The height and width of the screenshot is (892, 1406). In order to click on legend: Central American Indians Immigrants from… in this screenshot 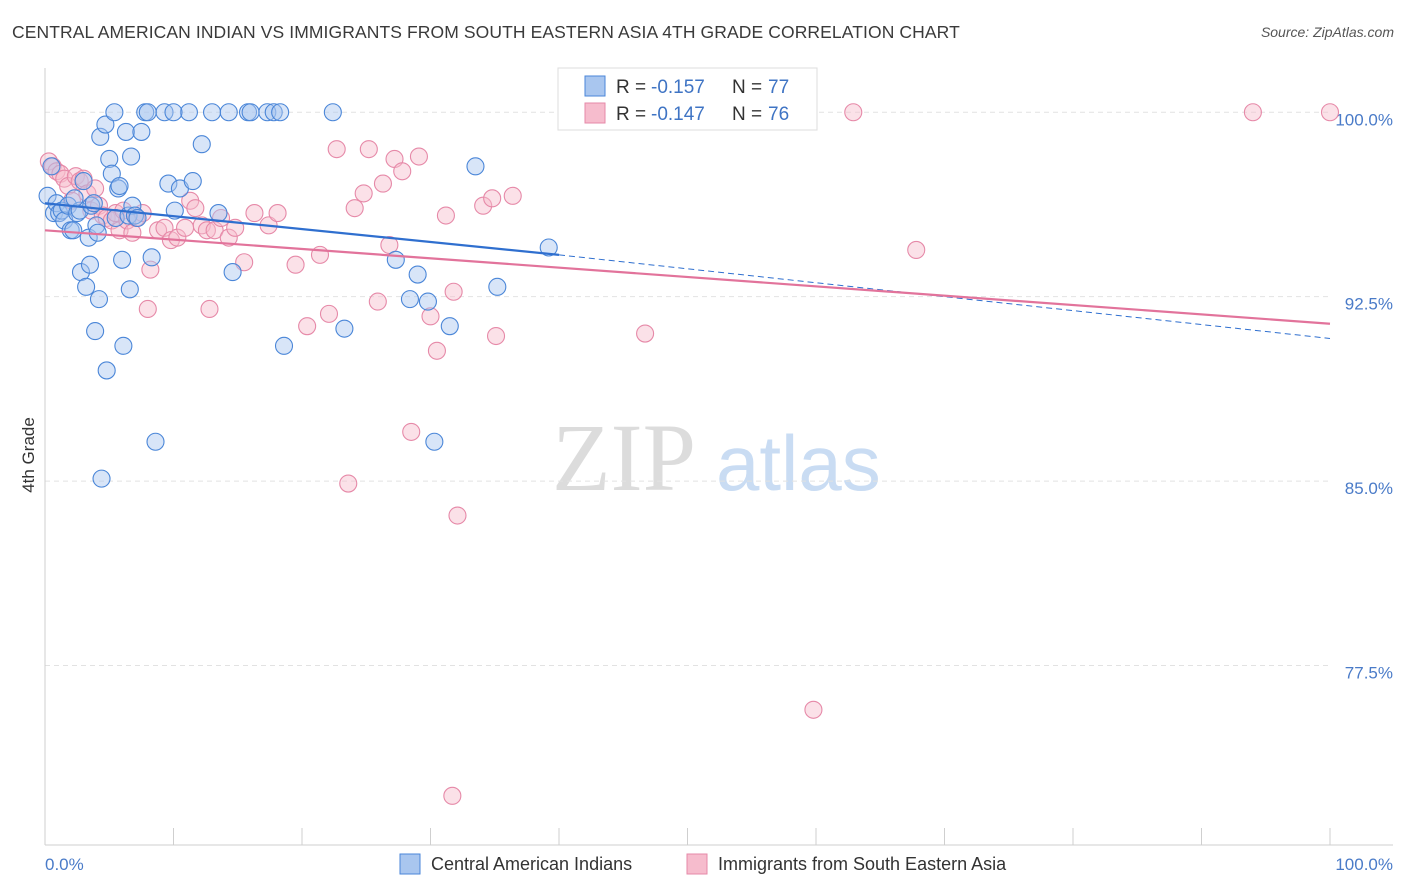, I will do `click(703, 864)`.